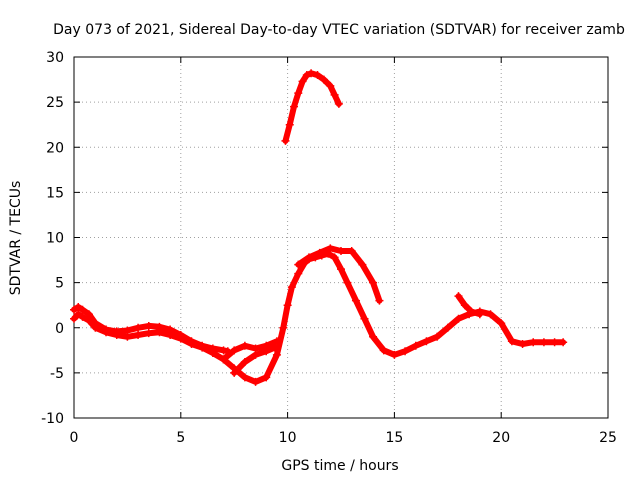  Describe the element at coordinates (55, 58) in the screenshot. I see `y-tick-label: 30` at that location.